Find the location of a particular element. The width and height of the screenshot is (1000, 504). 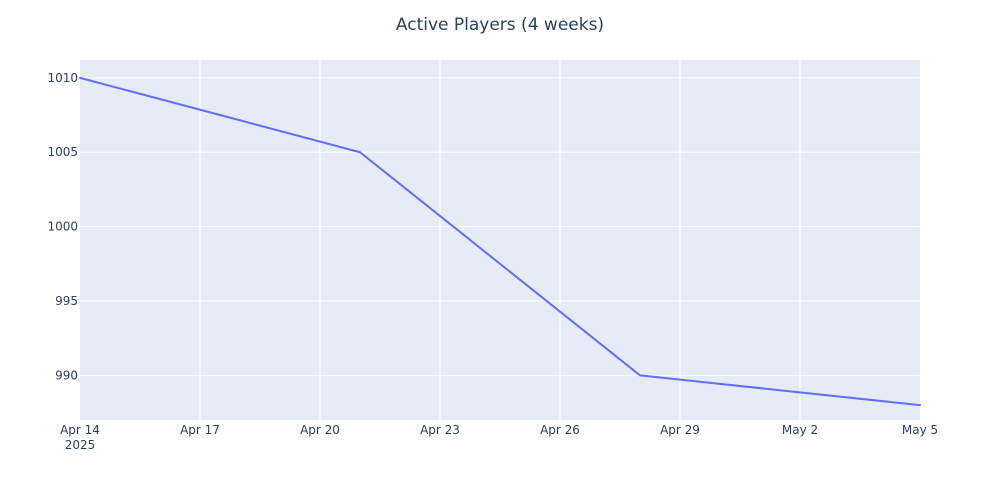

y-tick-label: 1000 is located at coordinates (62, 227).